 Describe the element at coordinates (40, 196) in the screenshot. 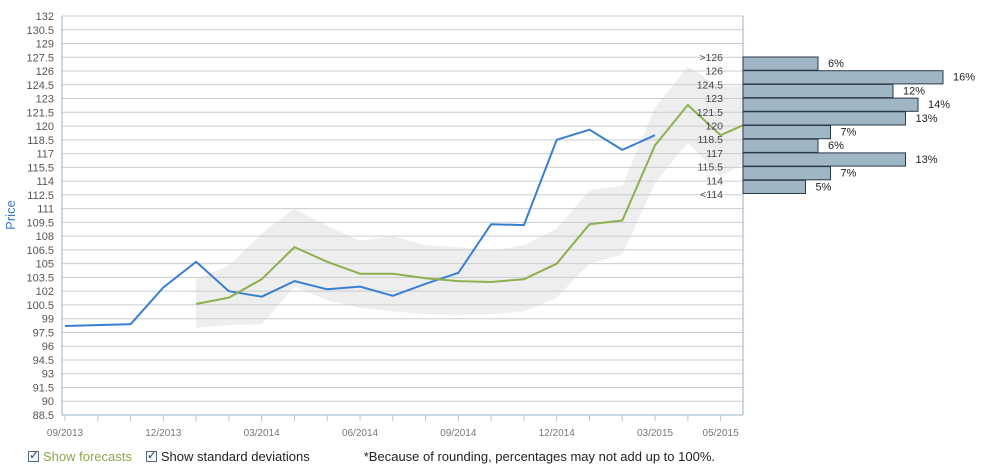

I see `y-tick-label: 112.5` at that location.